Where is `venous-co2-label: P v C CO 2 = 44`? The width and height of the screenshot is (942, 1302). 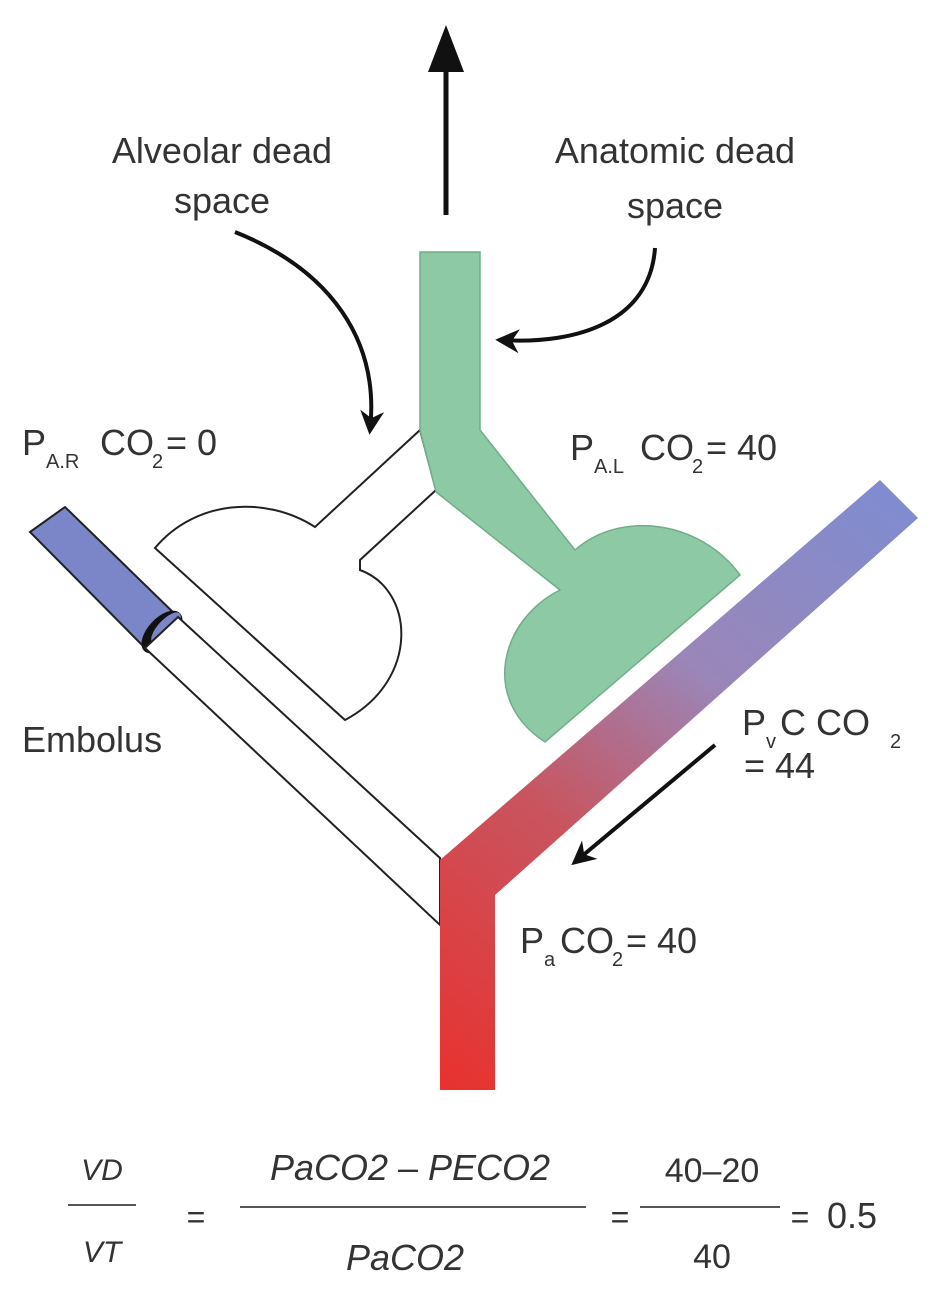
venous-co2-label: P v C CO 2 = 44 is located at coordinates (821, 744).